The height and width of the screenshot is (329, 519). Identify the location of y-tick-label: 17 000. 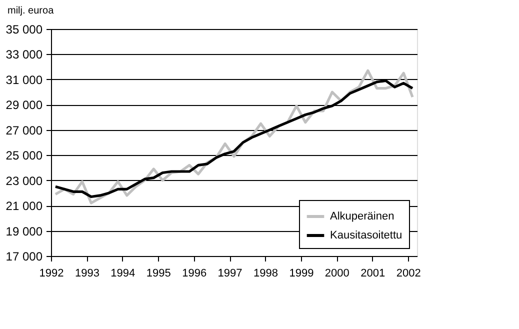
(24, 257).